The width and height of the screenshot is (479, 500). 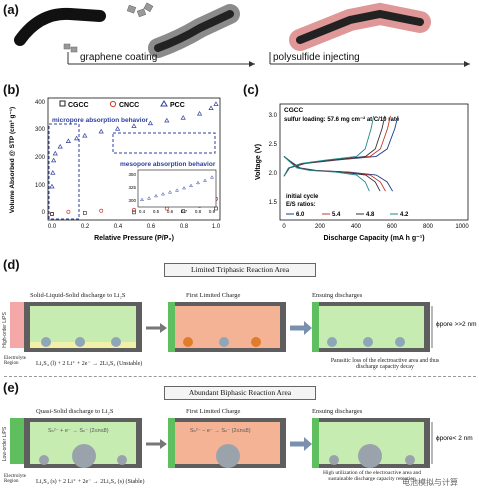 What do you see at coordinates (273, 174) in the screenshot?
I see `c-ytick-2.0: 2.0` at bounding box center [273, 174].